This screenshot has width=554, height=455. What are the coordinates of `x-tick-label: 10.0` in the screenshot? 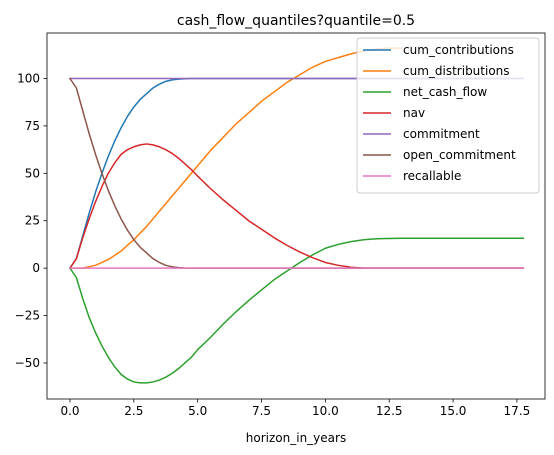 It's located at (325, 411).